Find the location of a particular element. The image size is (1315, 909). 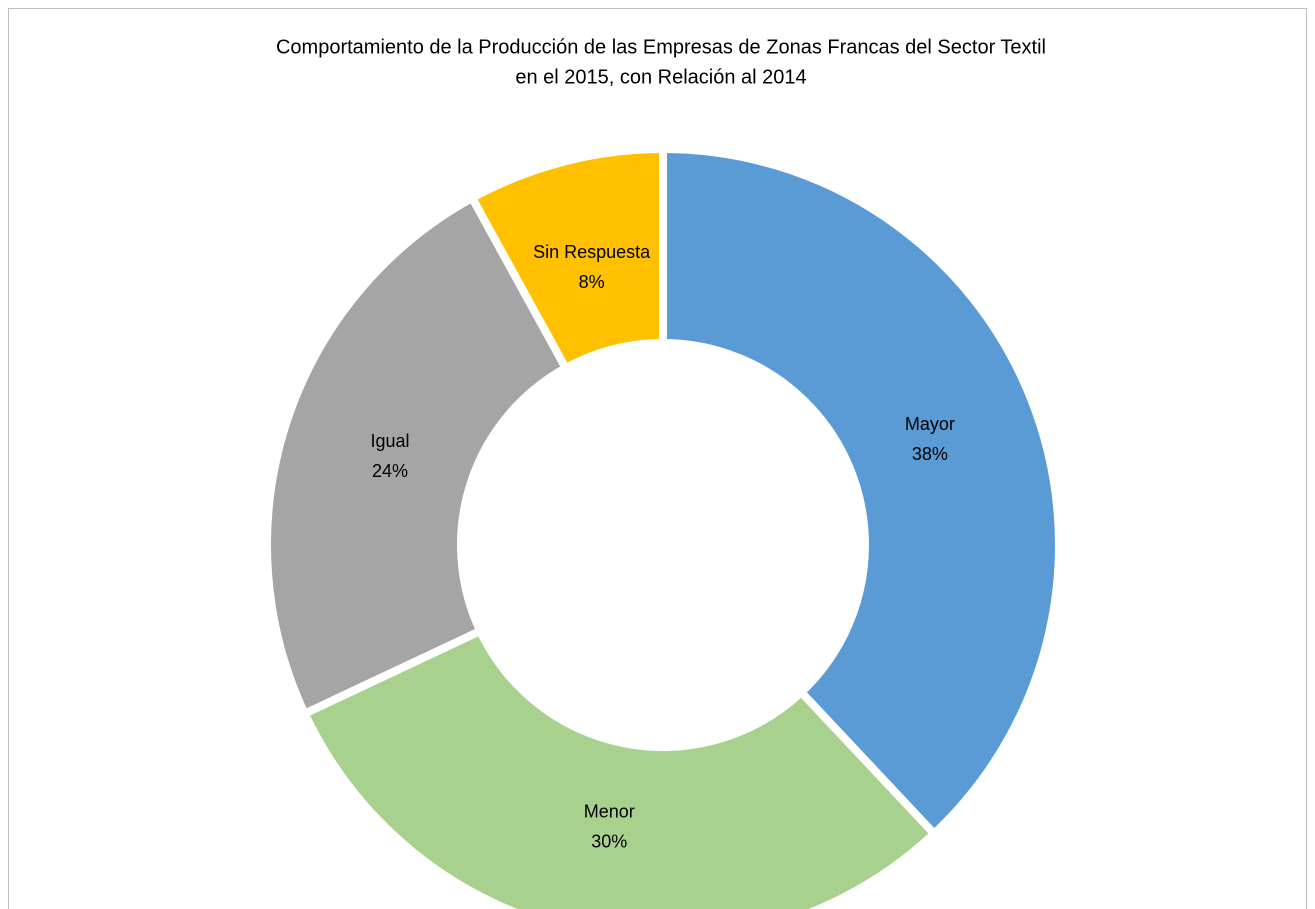

chart-title: en el 2015, con Relación al 2014 is located at coordinates (660, 77).